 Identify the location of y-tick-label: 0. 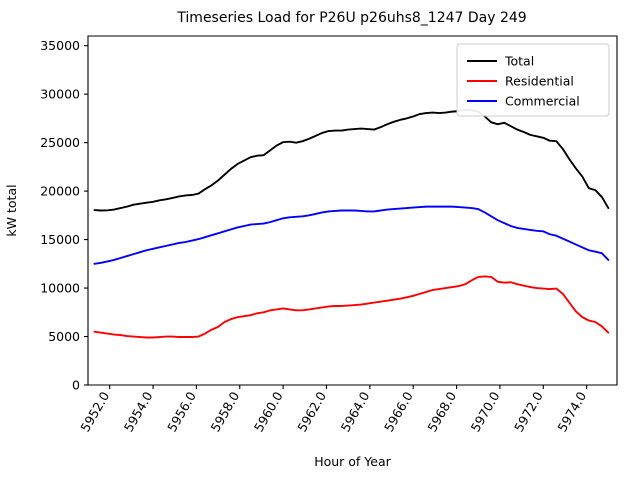
(76, 385).